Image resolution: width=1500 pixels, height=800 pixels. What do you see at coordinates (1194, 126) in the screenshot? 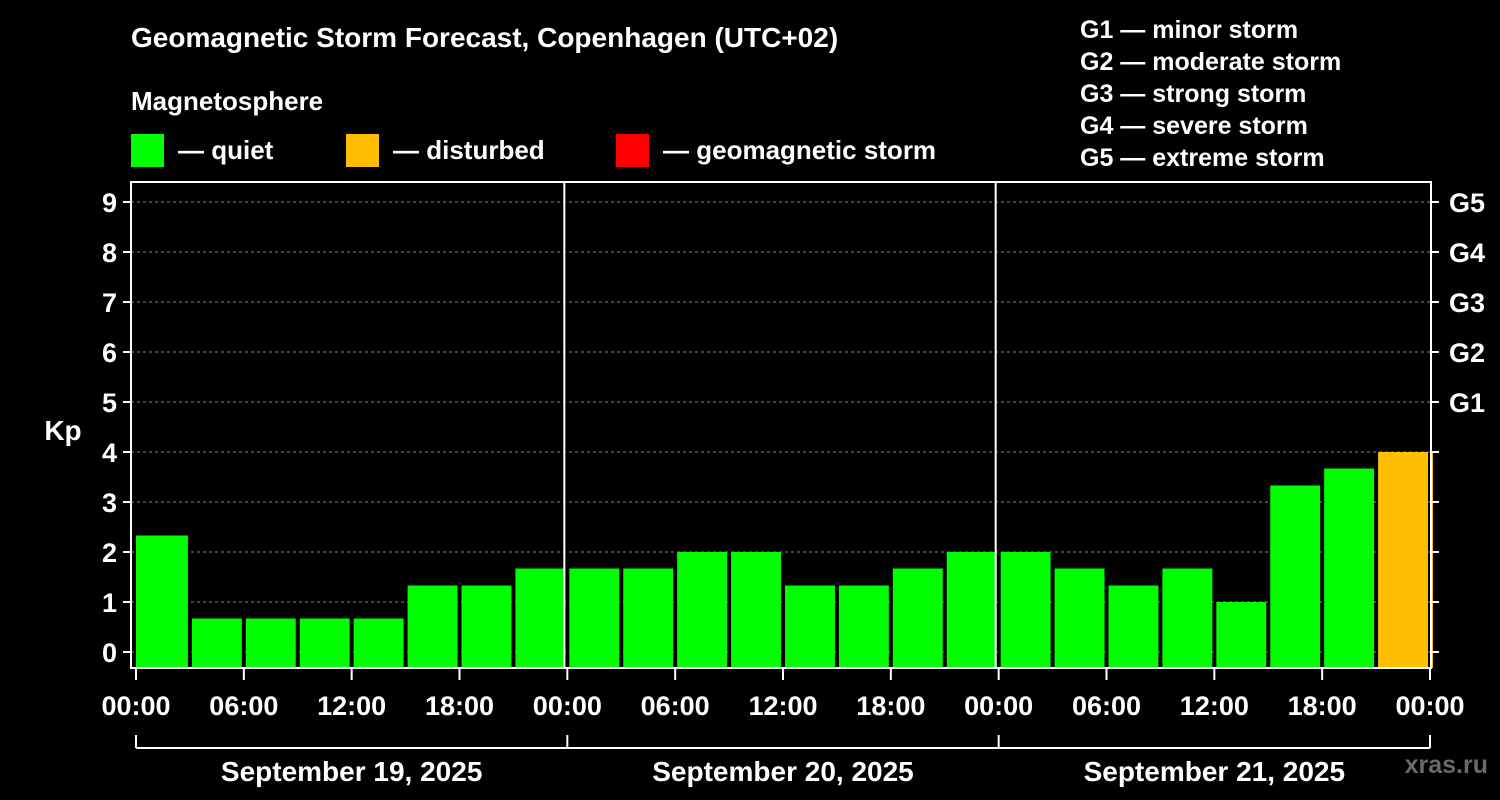
I see `storm-level-g4: G4 — severe storm` at bounding box center [1194, 126].